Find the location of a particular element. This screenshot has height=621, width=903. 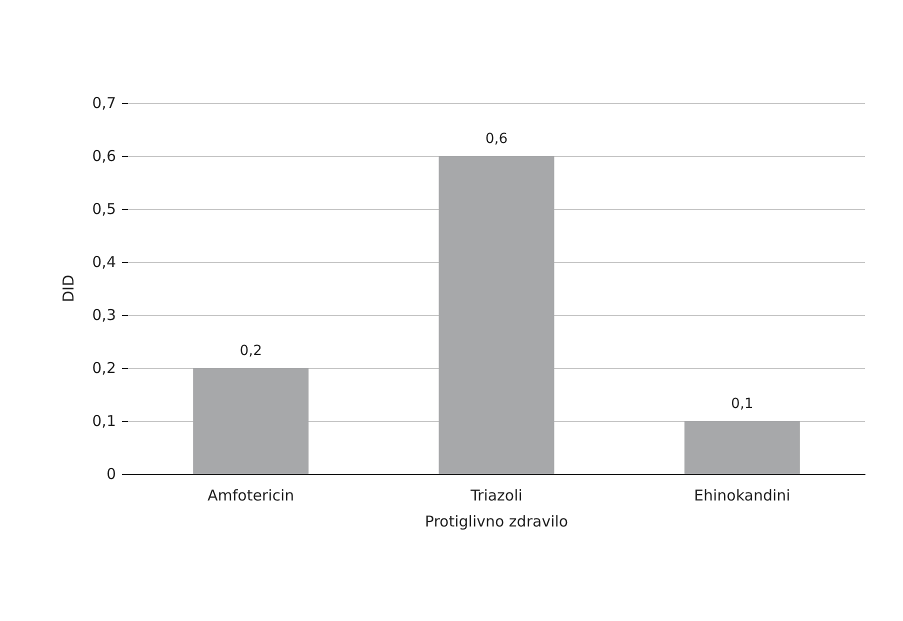

y-tick-label: 0 is located at coordinates (111, 474).